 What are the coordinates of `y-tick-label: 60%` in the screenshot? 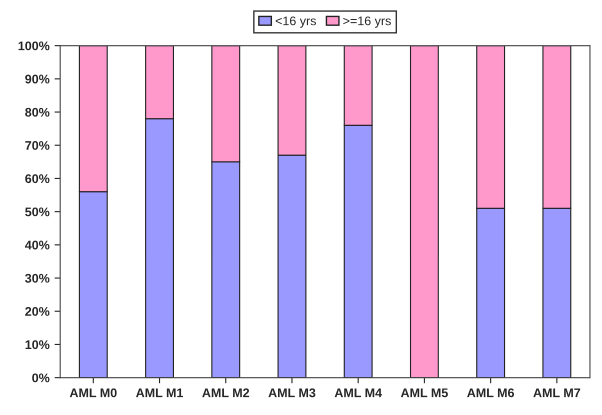 It's located at (37, 179).